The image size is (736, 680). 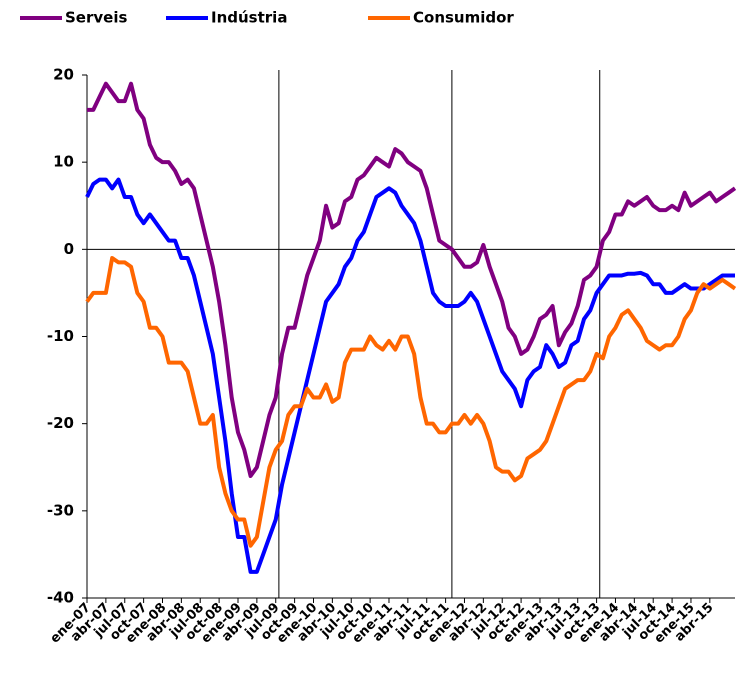 I want to click on y-tick-label: 20, so click(x=63, y=75).